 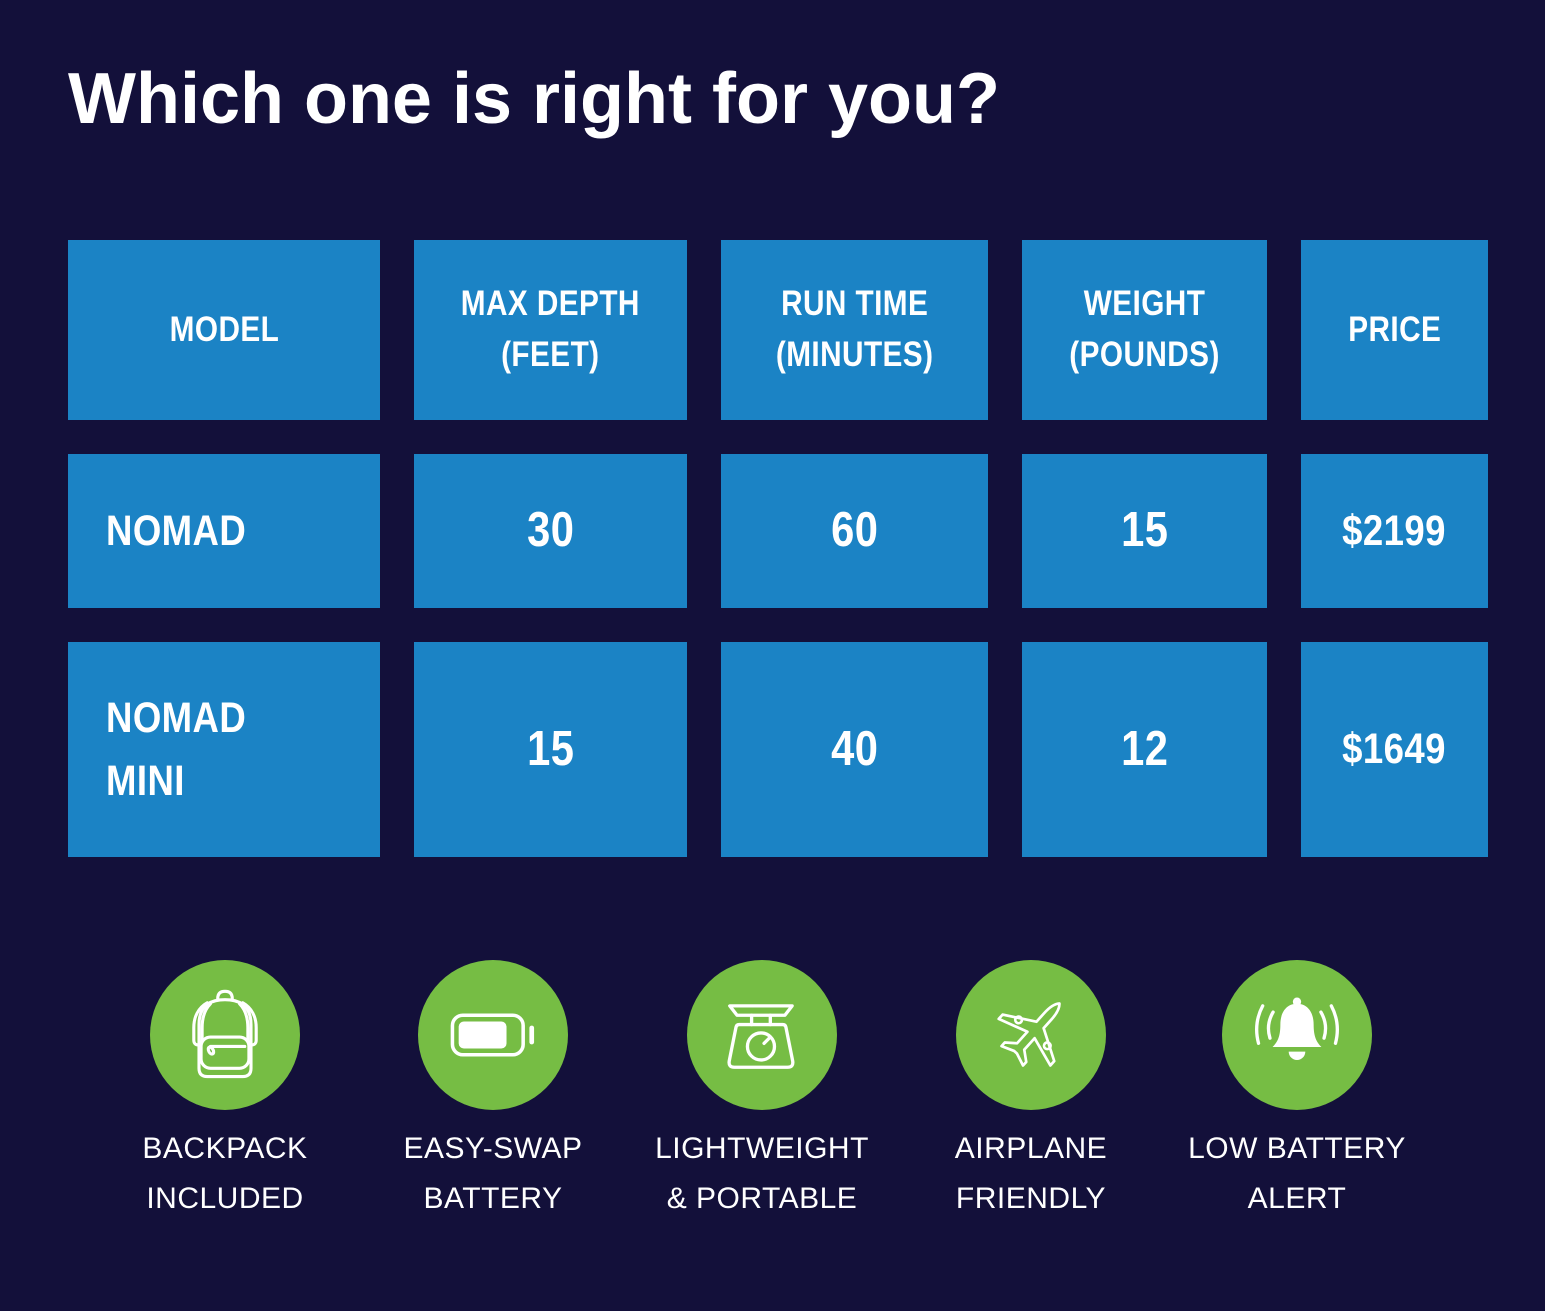 I want to click on row-nomad-mini-max-depth-cell: 15, so click(x=550, y=749).